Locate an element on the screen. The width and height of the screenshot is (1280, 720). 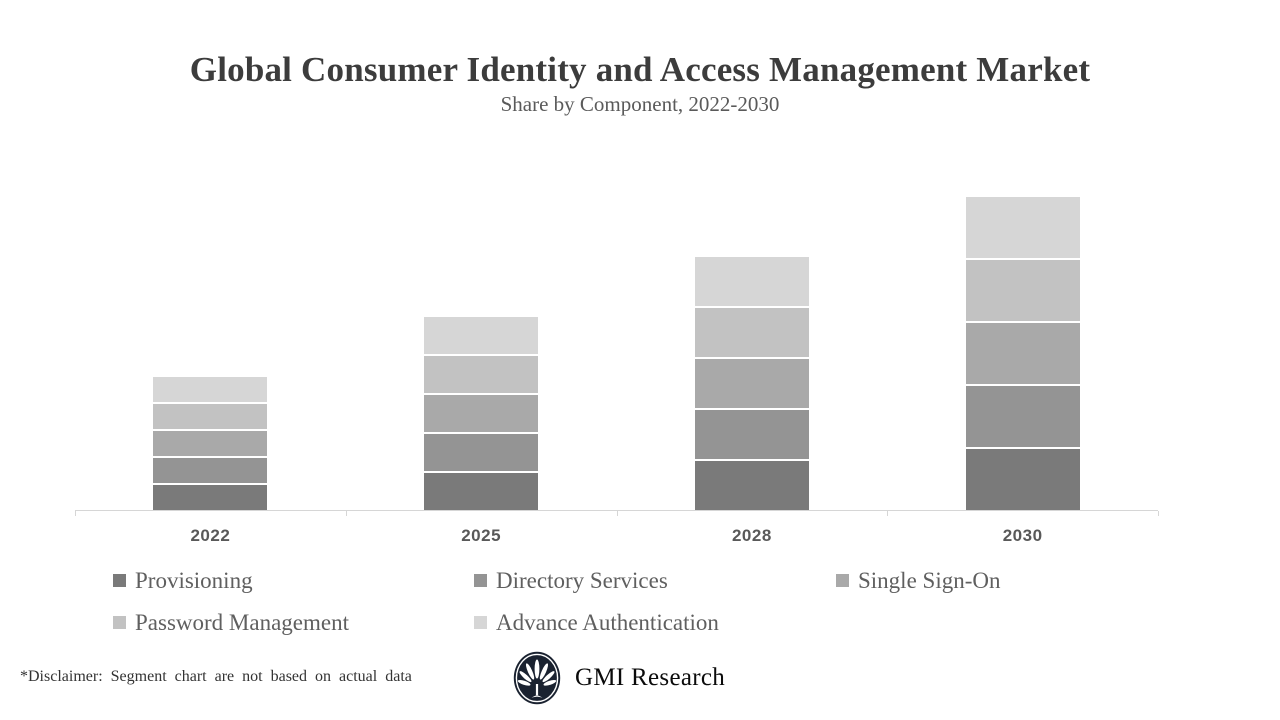
x-axis-label-2022: 2022 is located at coordinates (210, 535).